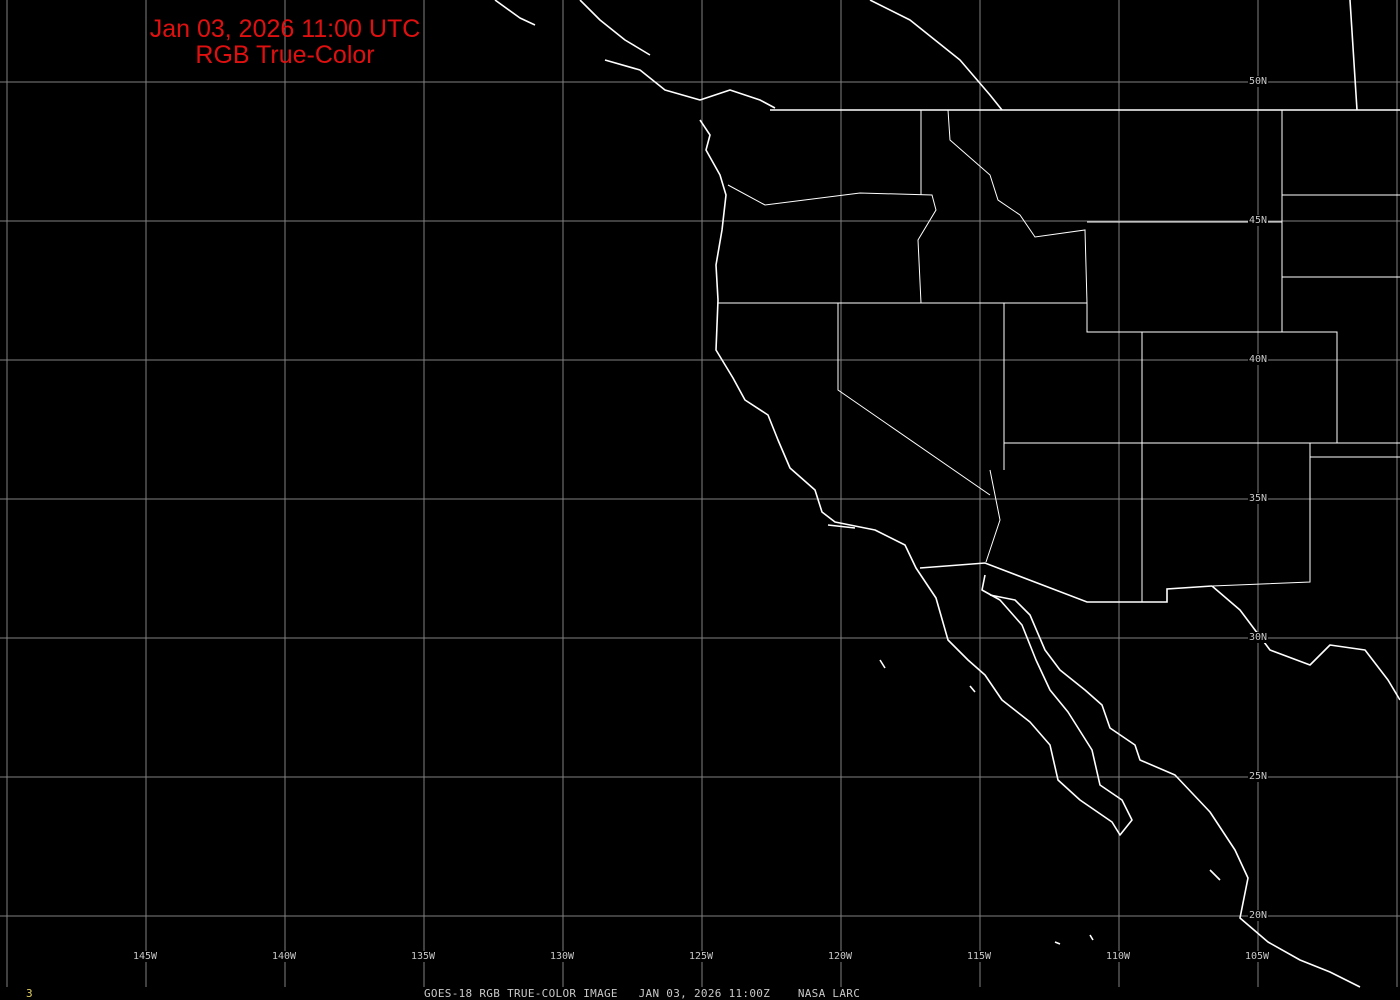 This screenshot has height=1000, width=1400. Describe the element at coordinates (914, 399) in the screenshot. I see `ca-nv-border` at that location.